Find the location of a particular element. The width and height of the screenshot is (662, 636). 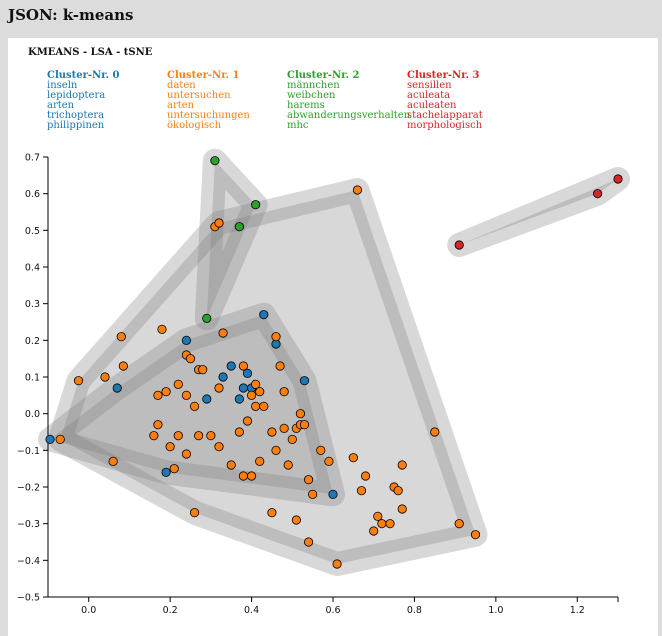

legend-term: trichoptera is located at coordinates (76, 115).